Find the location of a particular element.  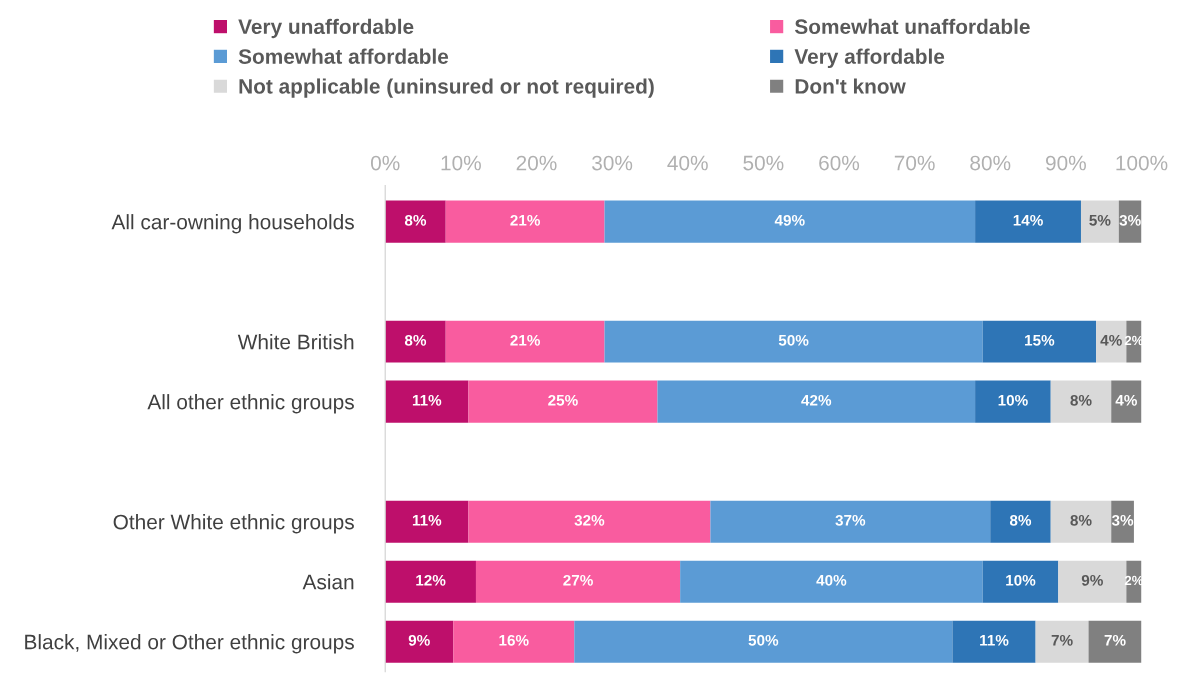

x-tick-label: 60% is located at coordinates (839, 163).